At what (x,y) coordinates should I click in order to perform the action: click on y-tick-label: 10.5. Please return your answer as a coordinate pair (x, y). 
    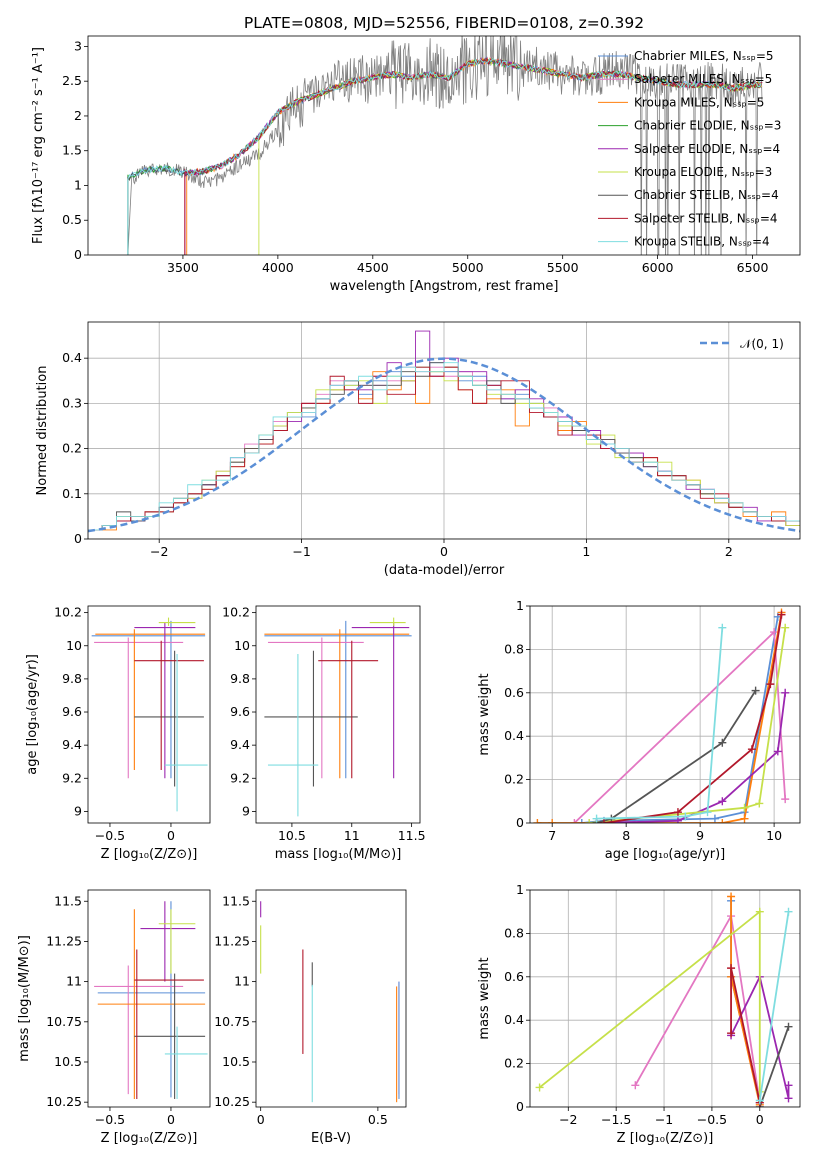
    Looking at the image, I should click on (236, 1061).